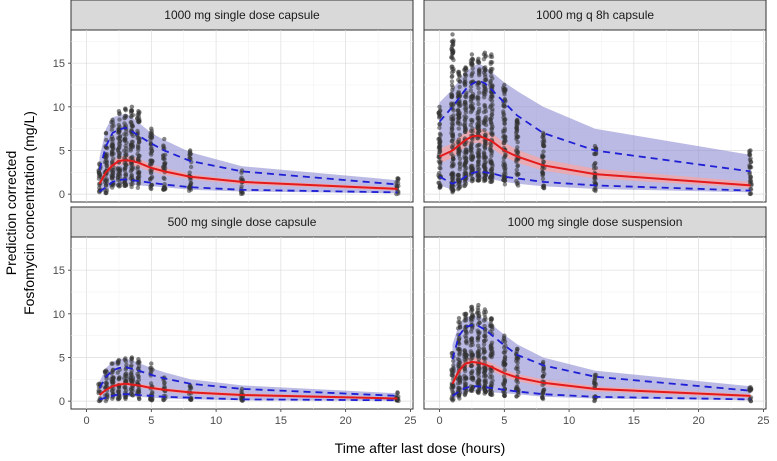  Describe the element at coordinates (242, 15) in the screenshot. I see `panel-title: 1000 mg single dose capsule` at that location.